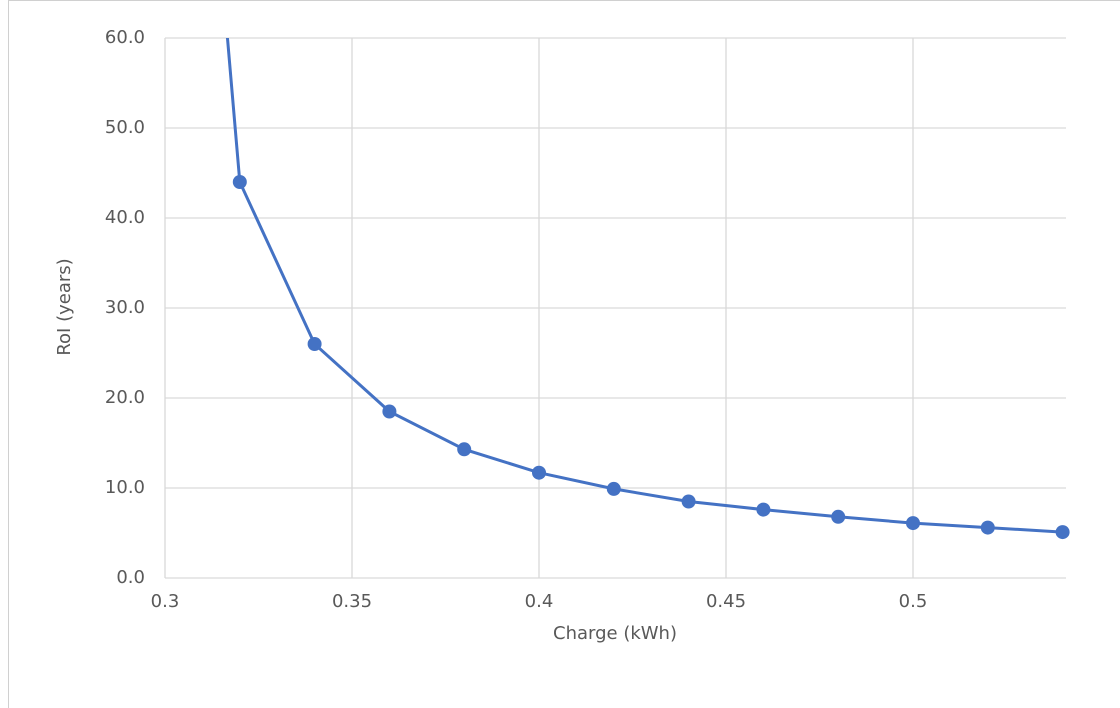  I want to click on y-tick-label: 10.0, so click(125, 487).